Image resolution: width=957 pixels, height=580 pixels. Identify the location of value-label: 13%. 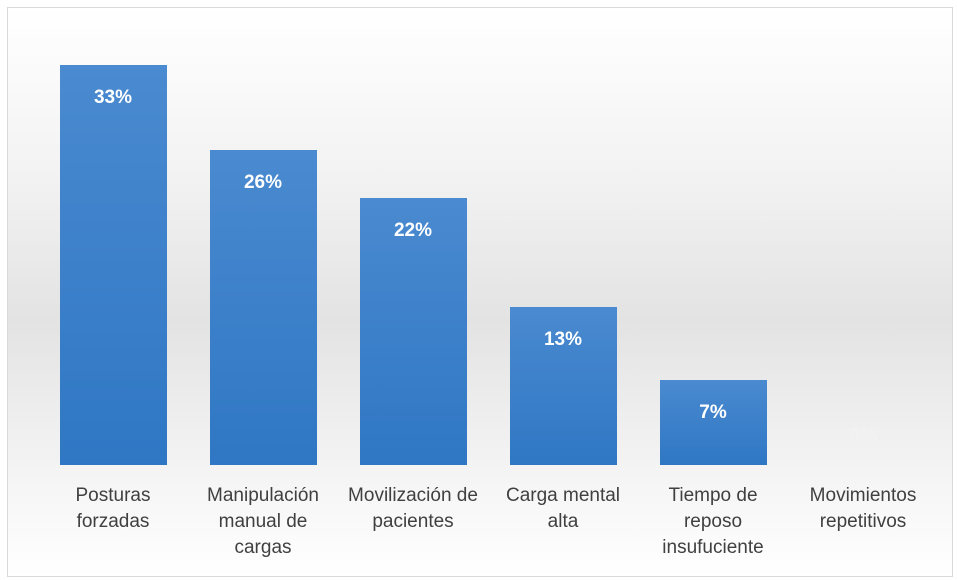
(563, 340).